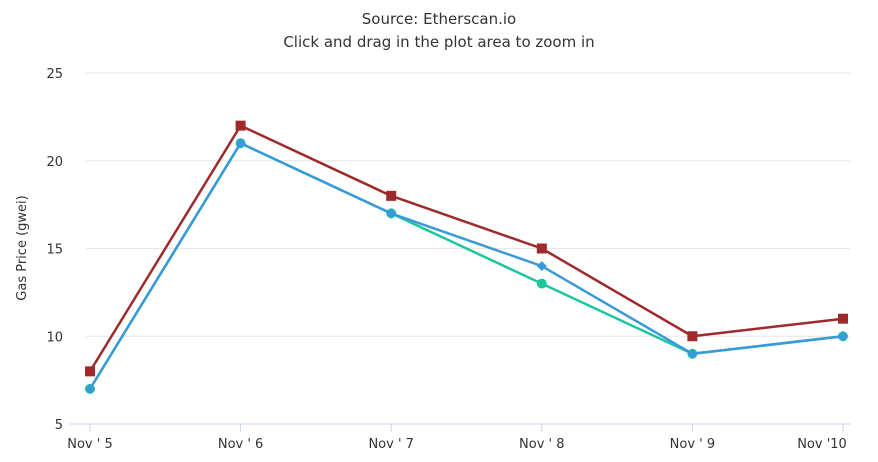 Image resolution: width=878 pixels, height=462 pixels. What do you see at coordinates (390, 444) in the screenshot?
I see `x-tick-label-2: Nov ' 7` at bounding box center [390, 444].